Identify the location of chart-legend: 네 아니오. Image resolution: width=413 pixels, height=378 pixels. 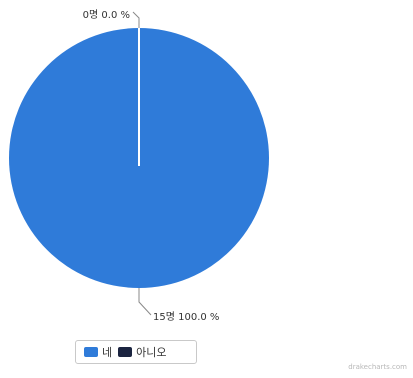
(136, 352).